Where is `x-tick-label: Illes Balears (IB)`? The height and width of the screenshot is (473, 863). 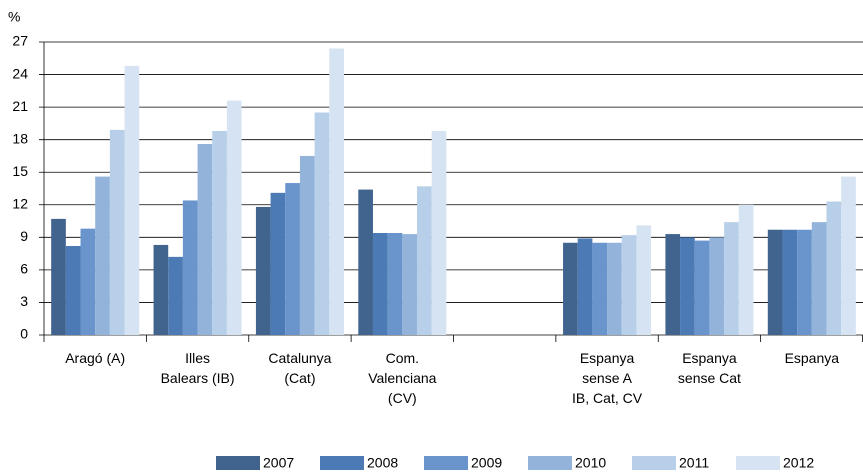 x-tick-label: Illes Balears (IB) is located at coordinates (198, 368).